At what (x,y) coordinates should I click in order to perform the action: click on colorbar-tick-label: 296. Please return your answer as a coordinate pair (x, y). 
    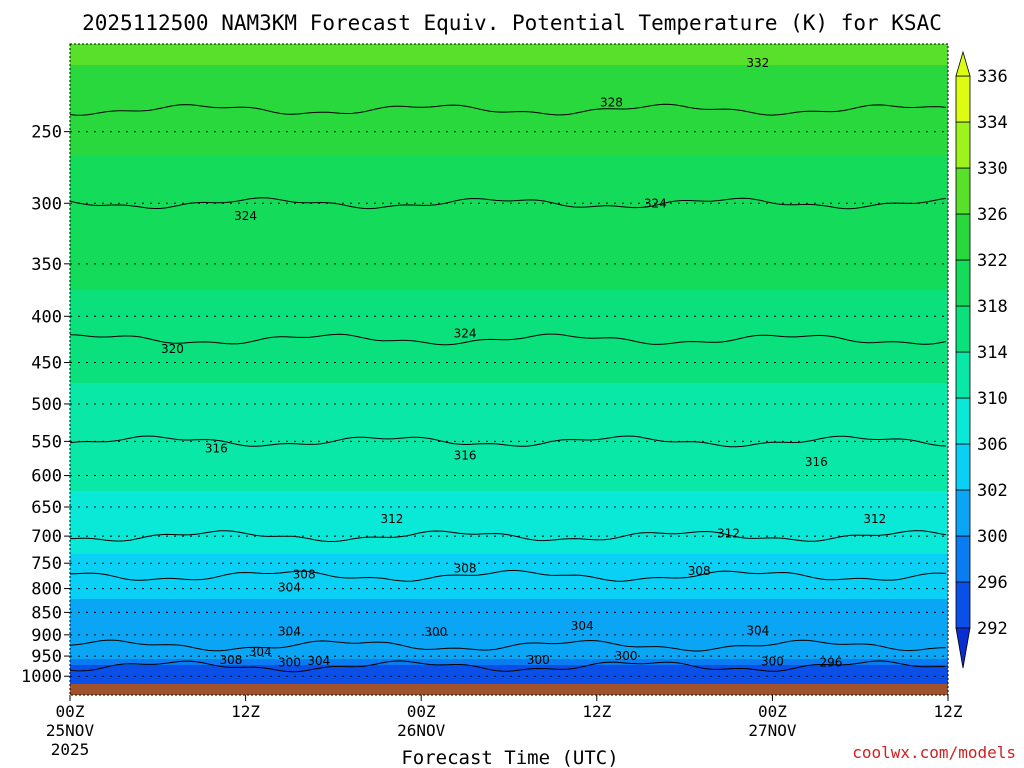
    Looking at the image, I should click on (992, 583).